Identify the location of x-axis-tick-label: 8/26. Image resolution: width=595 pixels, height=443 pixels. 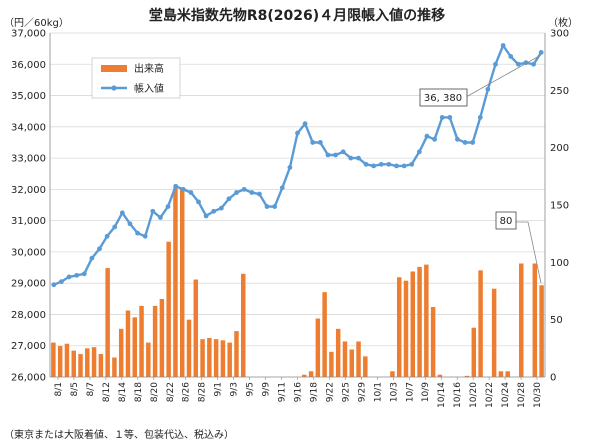
(187, 392).